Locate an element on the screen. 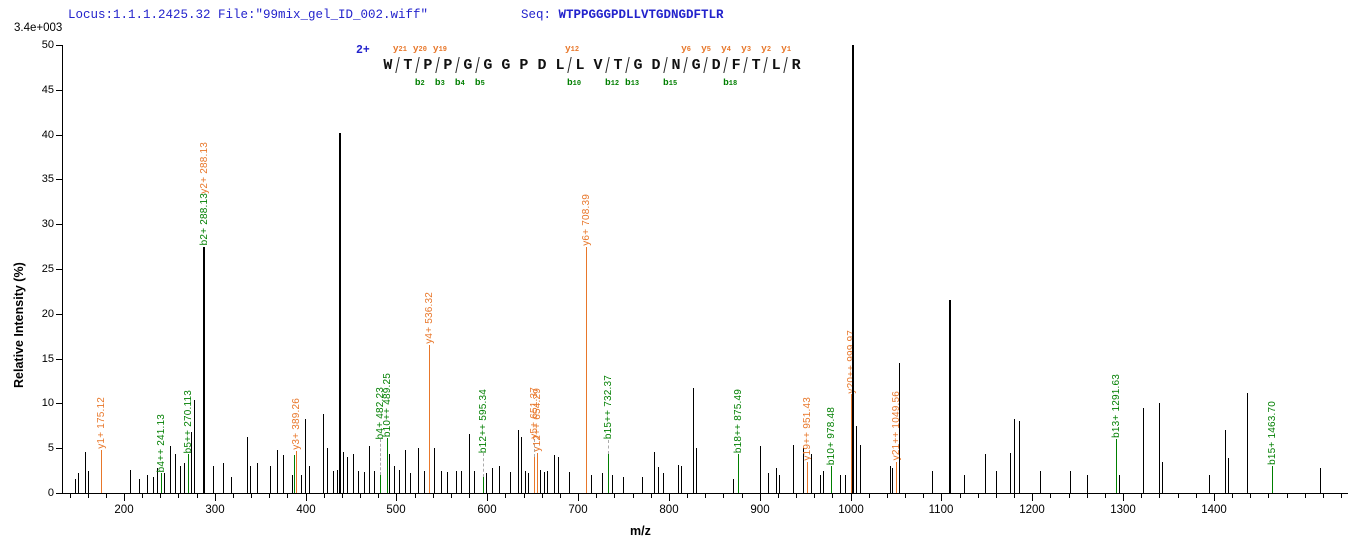 This screenshot has height=557, width=1362. y-ion-label: y19 is located at coordinates (439, 49).